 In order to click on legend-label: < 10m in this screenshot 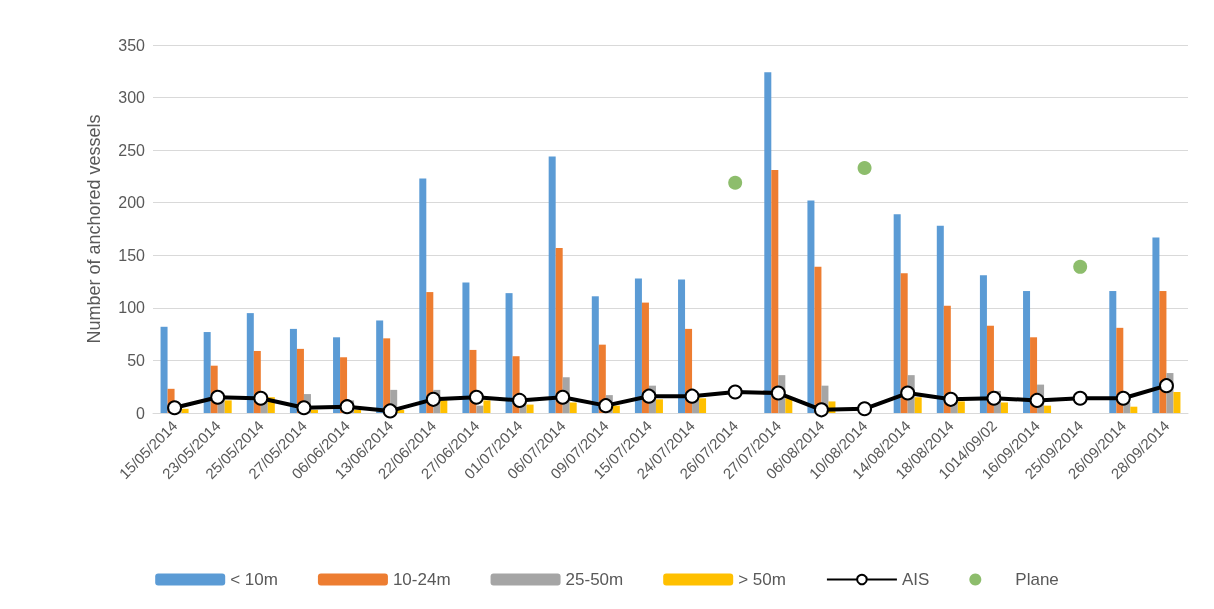, I will do `click(254, 579)`.